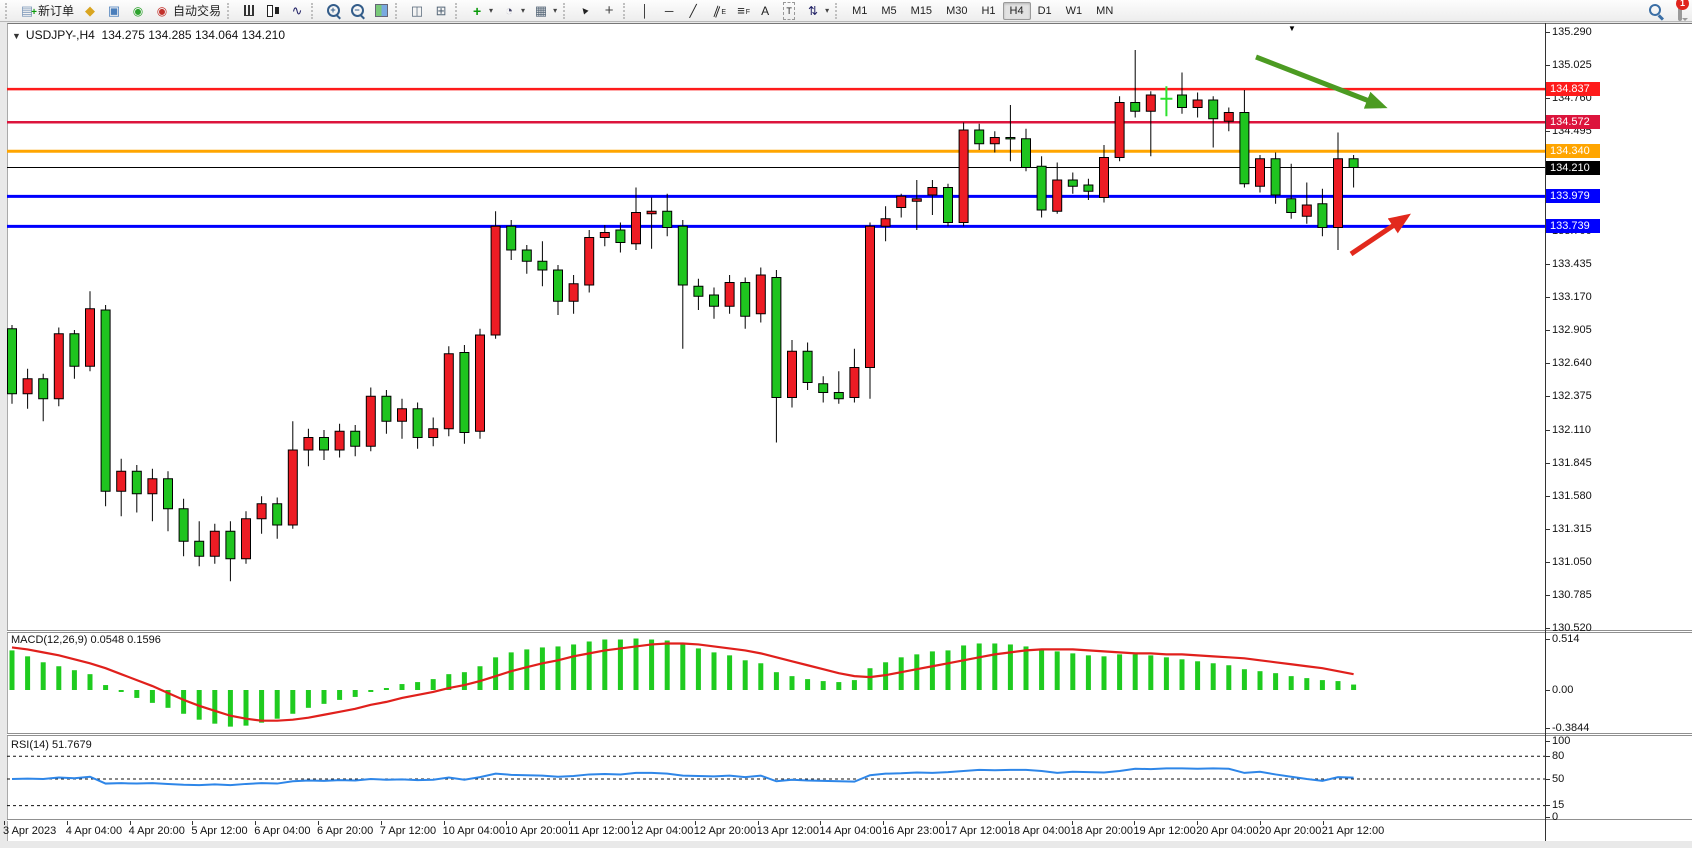 The width and height of the screenshot is (1692, 848). What do you see at coordinates (860, 10) in the screenshot?
I see `timeframe-m1: M1` at bounding box center [860, 10].